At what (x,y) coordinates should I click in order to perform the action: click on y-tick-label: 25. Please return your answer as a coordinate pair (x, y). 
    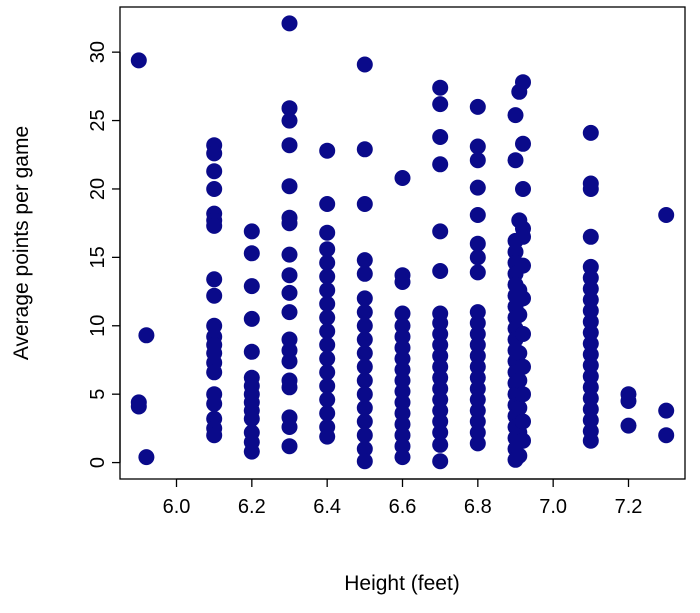
    Looking at the image, I should click on (98, 120).